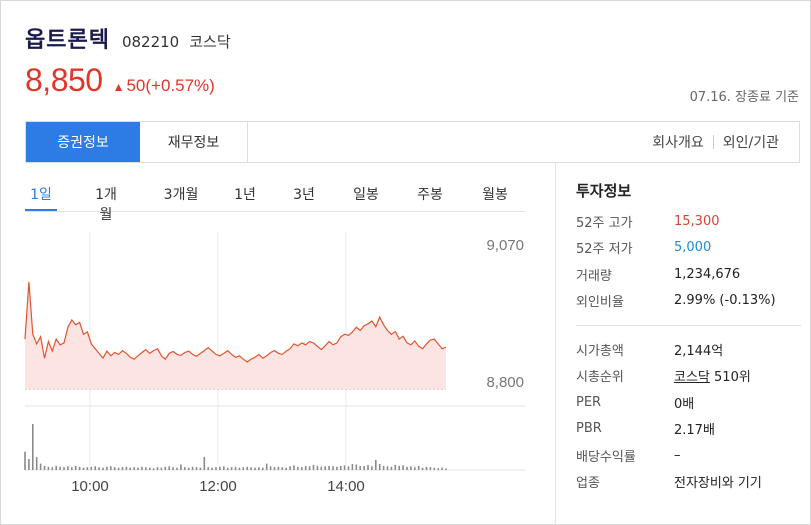 This screenshot has height=525, width=811. What do you see at coordinates (713, 142) in the screenshot?
I see `link-separator` at bounding box center [713, 142].